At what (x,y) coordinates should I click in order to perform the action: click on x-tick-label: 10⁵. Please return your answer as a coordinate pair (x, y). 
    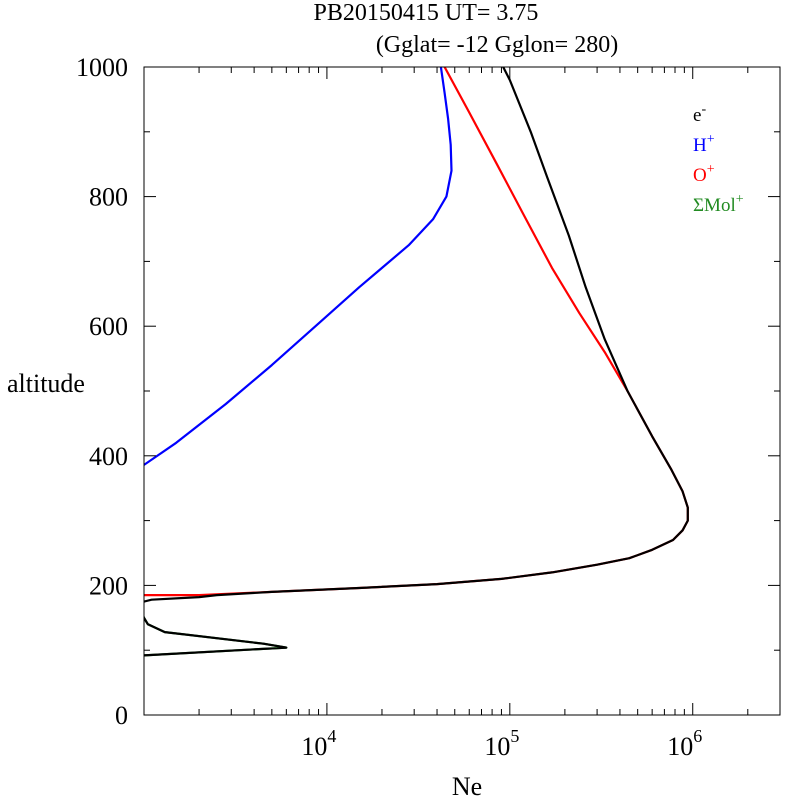
    Looking at the image, I should click on (501, 743).